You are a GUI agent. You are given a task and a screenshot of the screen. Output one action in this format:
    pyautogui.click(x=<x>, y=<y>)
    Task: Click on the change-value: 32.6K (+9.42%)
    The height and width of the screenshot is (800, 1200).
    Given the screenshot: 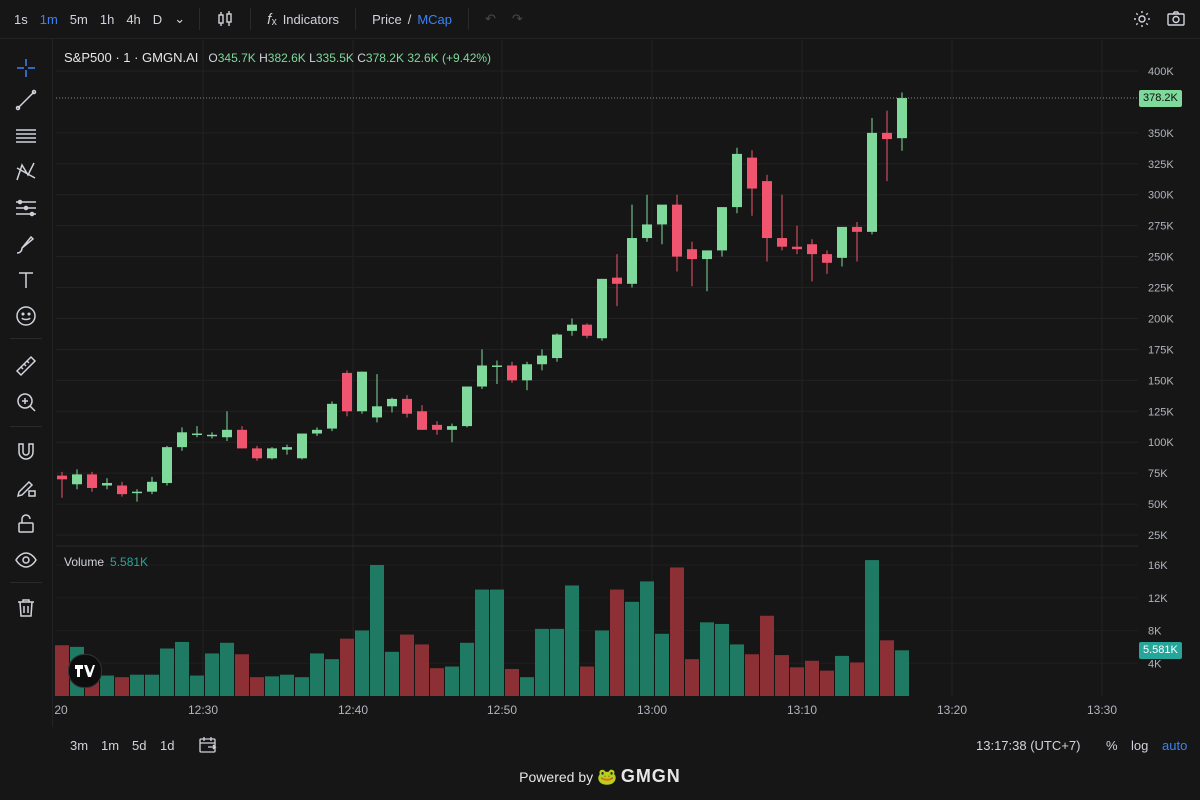 What is the action you would take?
    pyautogui.click(x=449, y=57)
    